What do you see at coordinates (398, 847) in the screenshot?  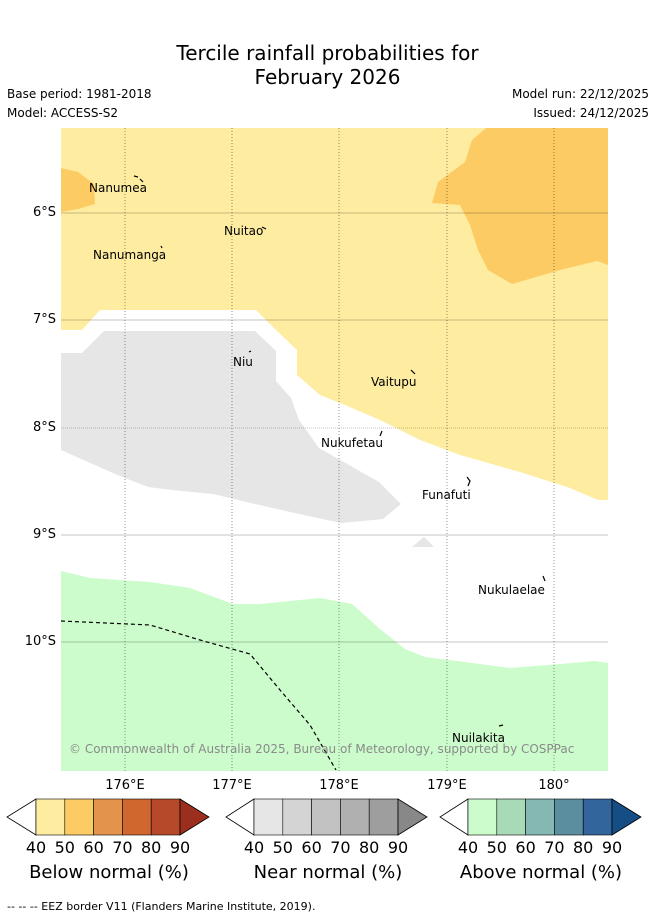 I see `colorbar-near-tick: 90` at bounding box center [398, 847].